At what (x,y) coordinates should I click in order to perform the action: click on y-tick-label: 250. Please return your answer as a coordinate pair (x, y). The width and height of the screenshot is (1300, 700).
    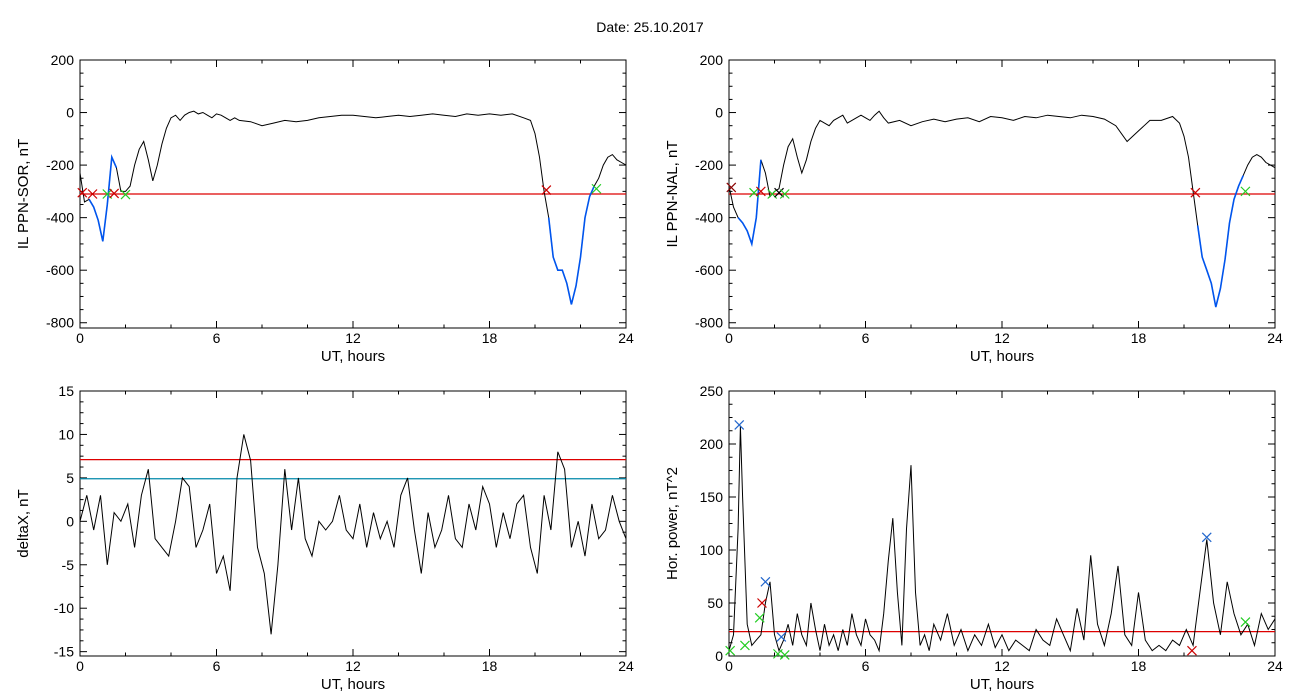
    Looking at the image, I should click on (712, 391).